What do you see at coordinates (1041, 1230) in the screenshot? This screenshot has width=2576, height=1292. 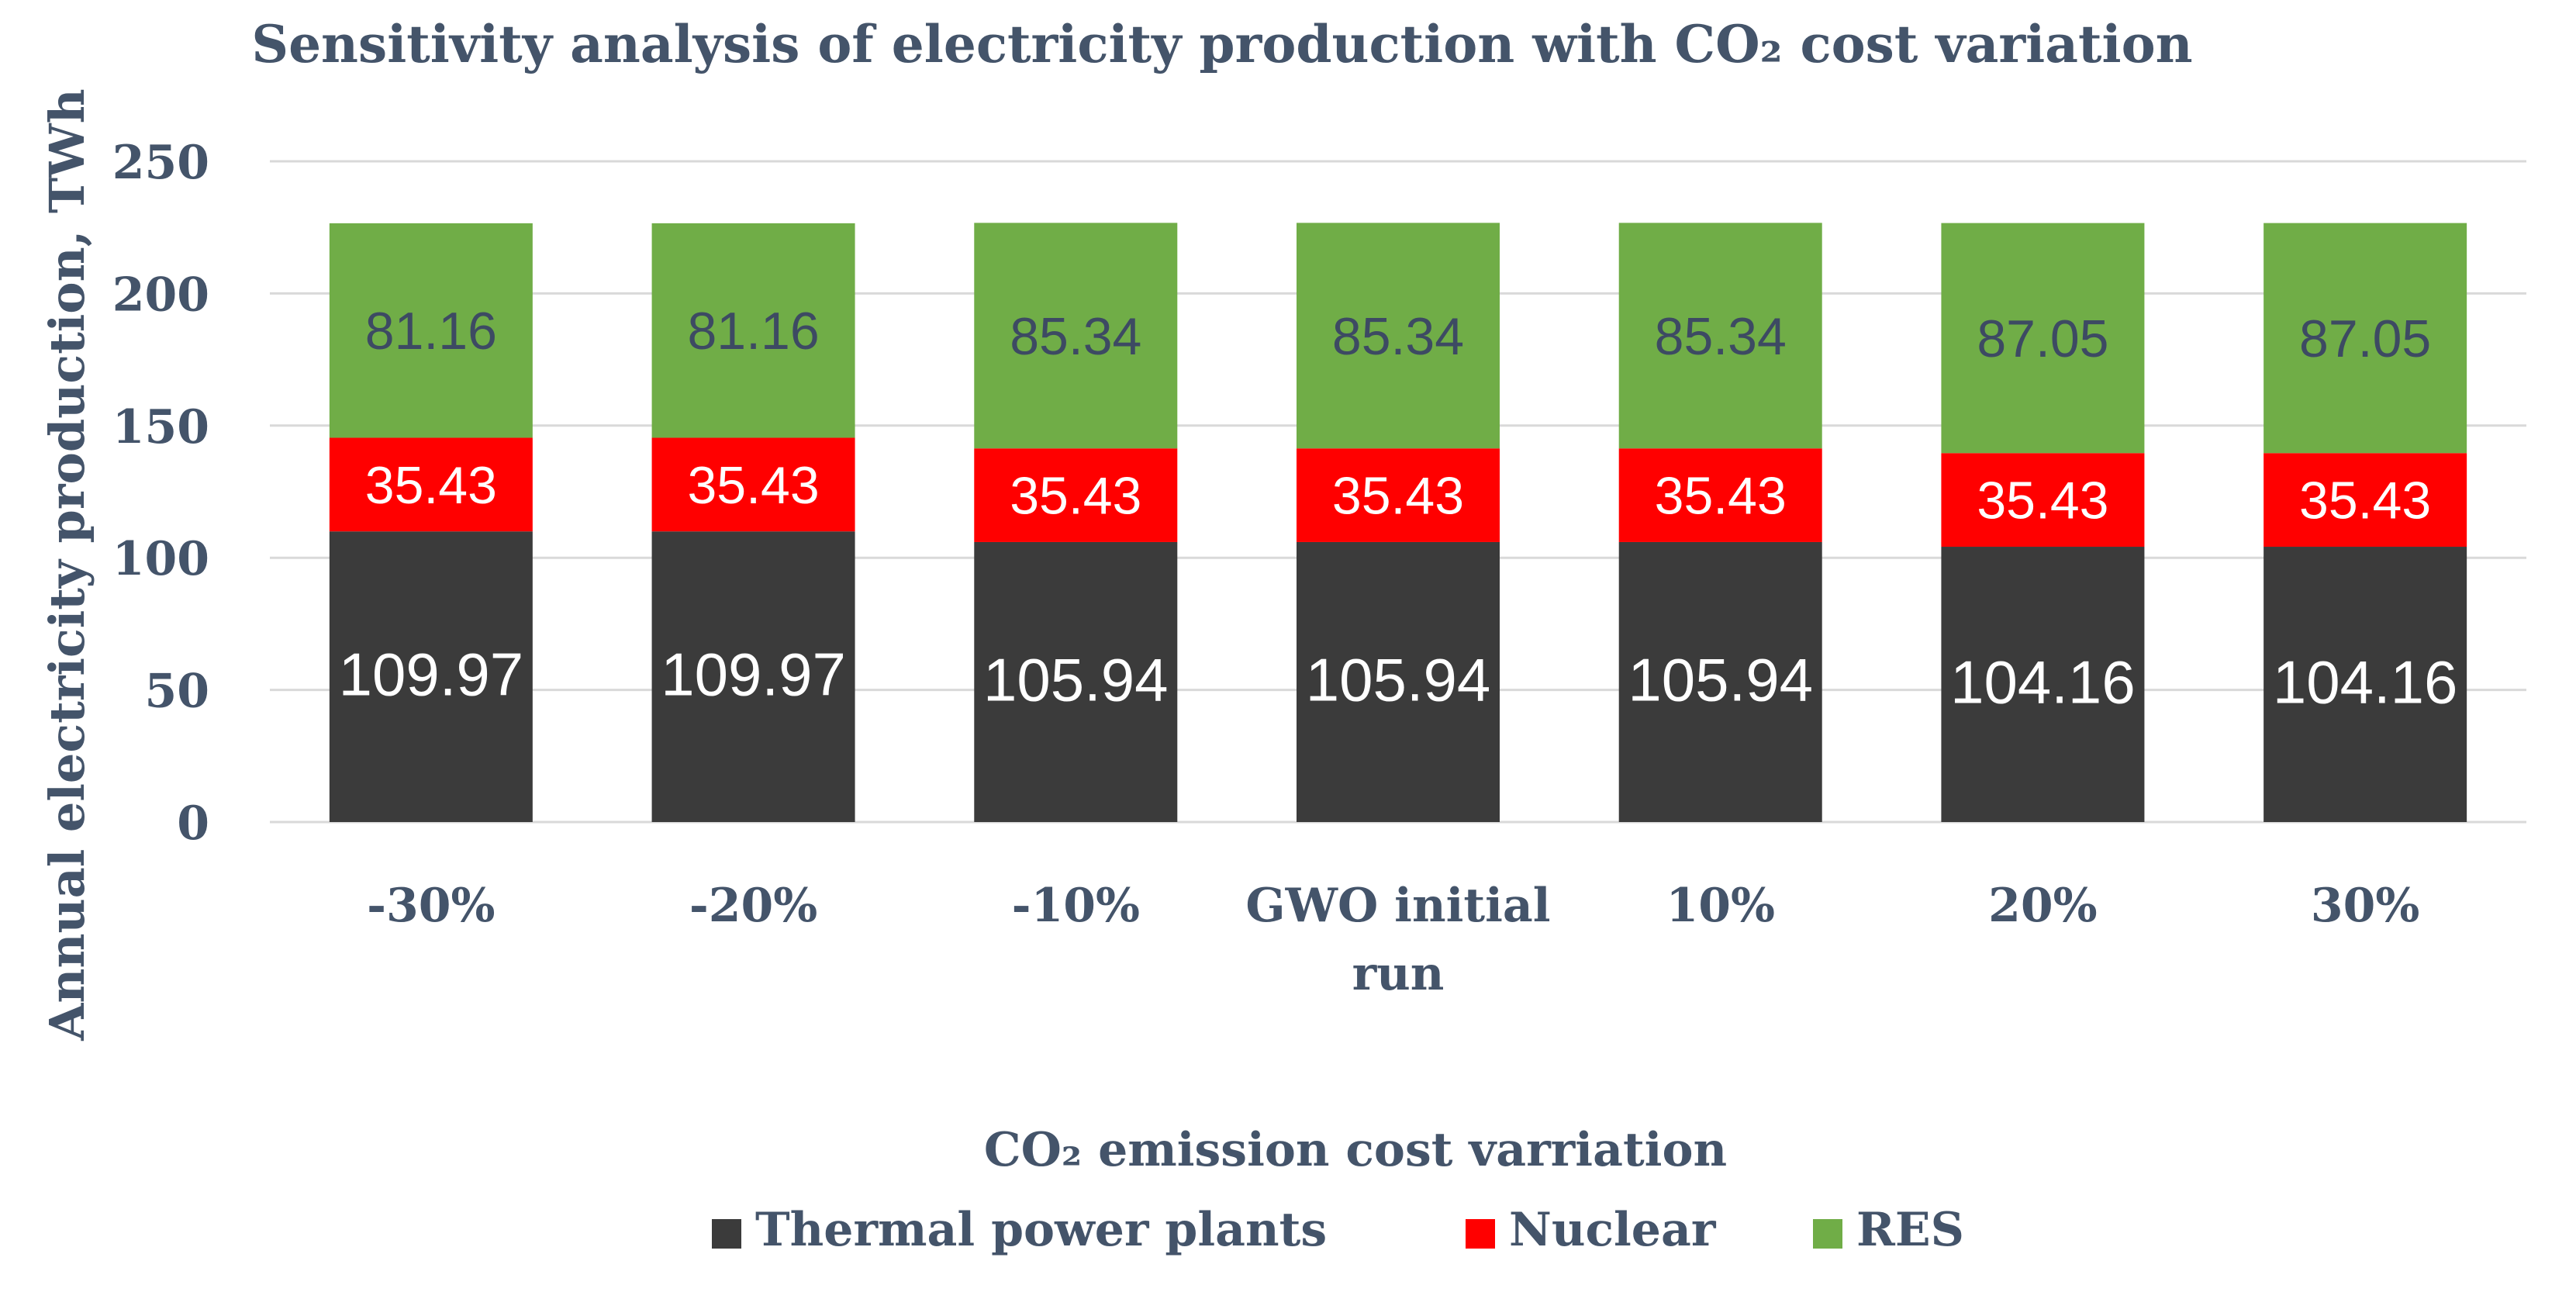 I see `legend-label: Thermal power plants` at bounding box center [1041, 1230].